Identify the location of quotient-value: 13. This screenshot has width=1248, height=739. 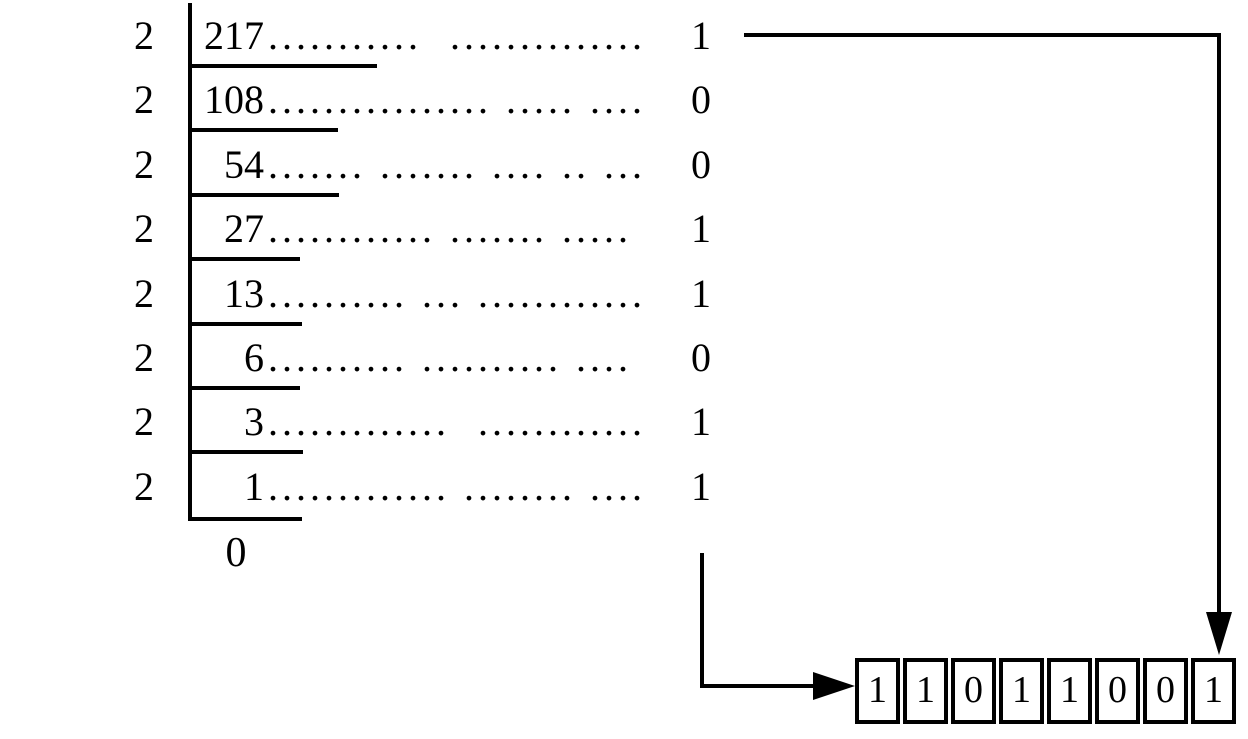
(244, 293).